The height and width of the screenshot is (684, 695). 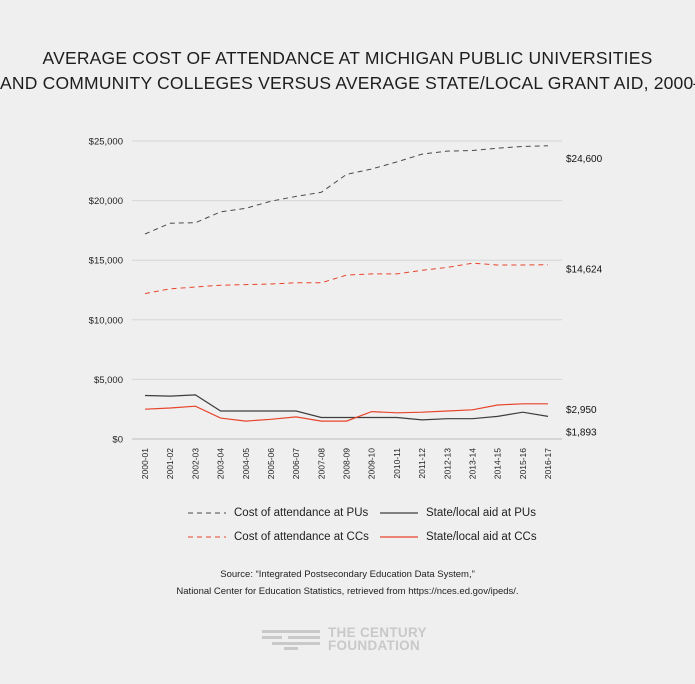 I want to click on x-tick-label: 2005-06, so click(x=271, y=463).